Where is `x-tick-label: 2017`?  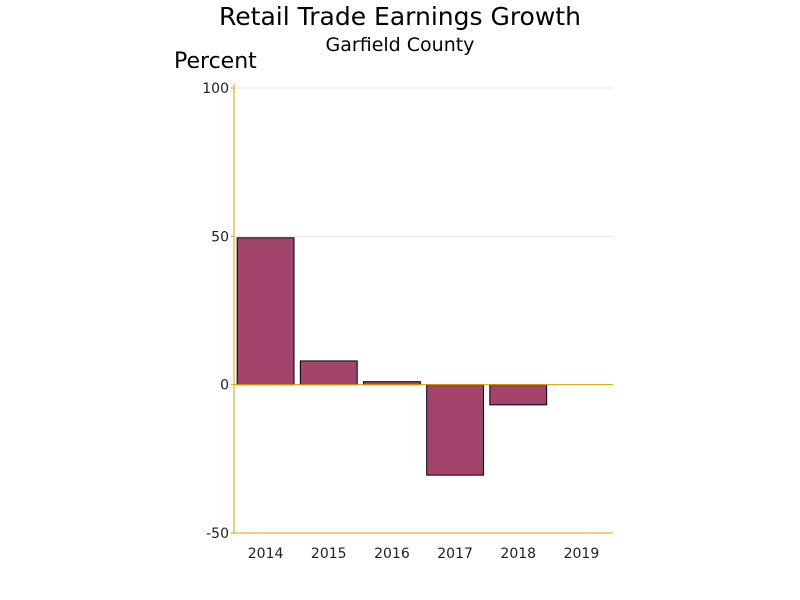 x-tick-label: 2017 is located at coordinates (455, 554).